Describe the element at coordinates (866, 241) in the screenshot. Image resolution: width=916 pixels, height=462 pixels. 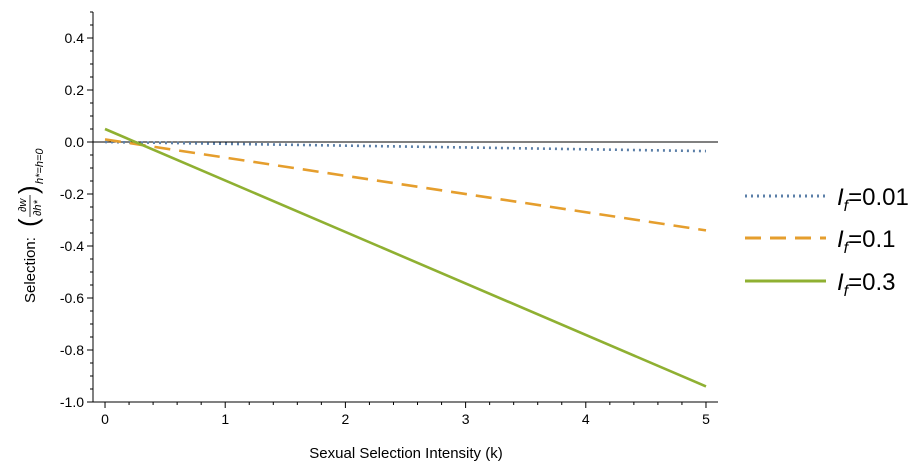
I see `legend-label-2: If=0.1` at that location.